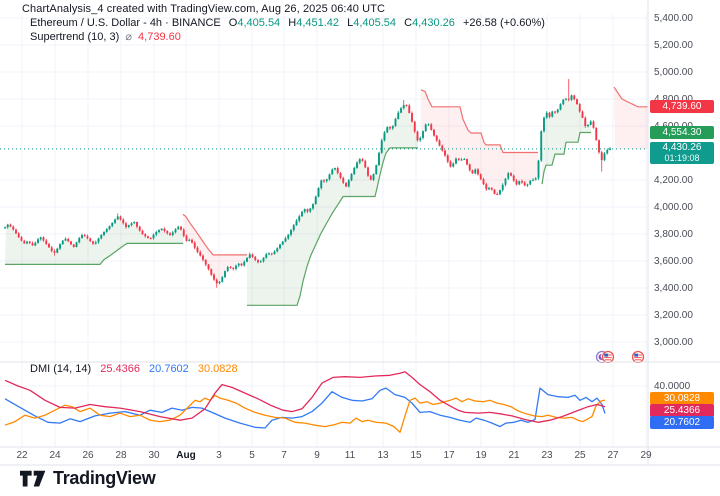  I want to click on symbol-title: Ethereum / U.S. Dollar - 4h · BINANCE, so click(125, 23).